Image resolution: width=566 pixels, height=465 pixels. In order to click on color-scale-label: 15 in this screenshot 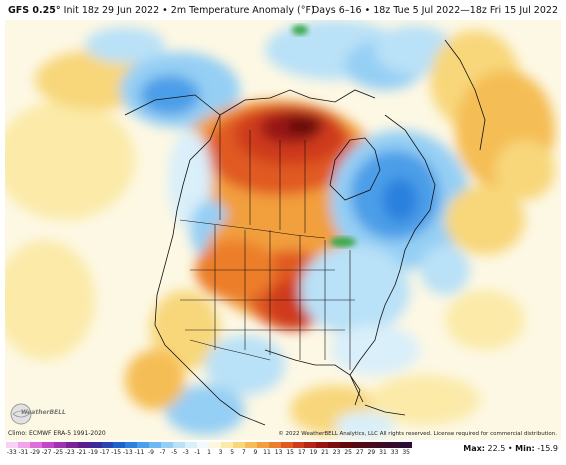, I will do `click(290, 452)`.